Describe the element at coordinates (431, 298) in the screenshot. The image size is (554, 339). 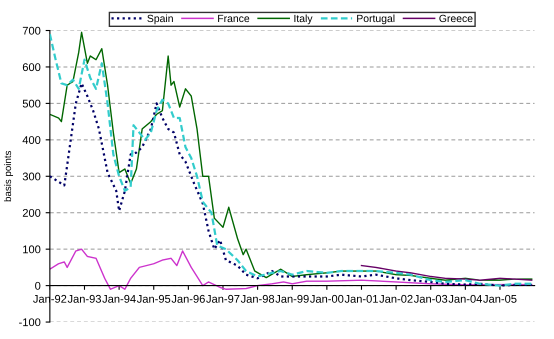
I see `x-tick-label: Jan-03` at that location.